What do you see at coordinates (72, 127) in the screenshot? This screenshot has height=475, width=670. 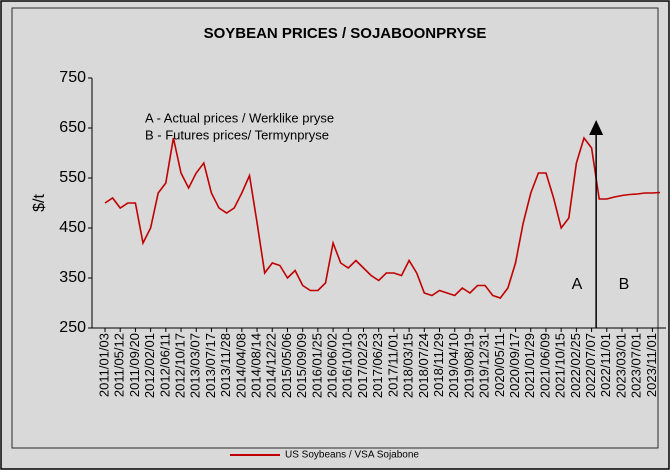 I see `y-tick-label: 650` at bounding box center [72, 127].